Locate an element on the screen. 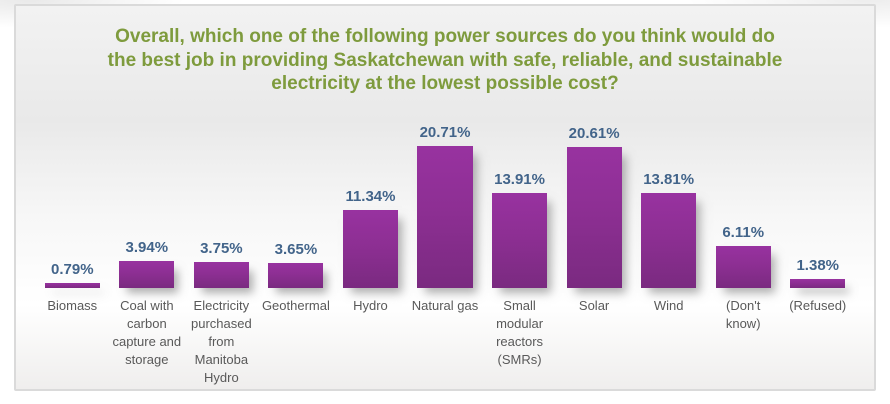 This screenshot has height=404, width=890. bar-column: 1.38% (Refused) is located at coordinates (817, 253).